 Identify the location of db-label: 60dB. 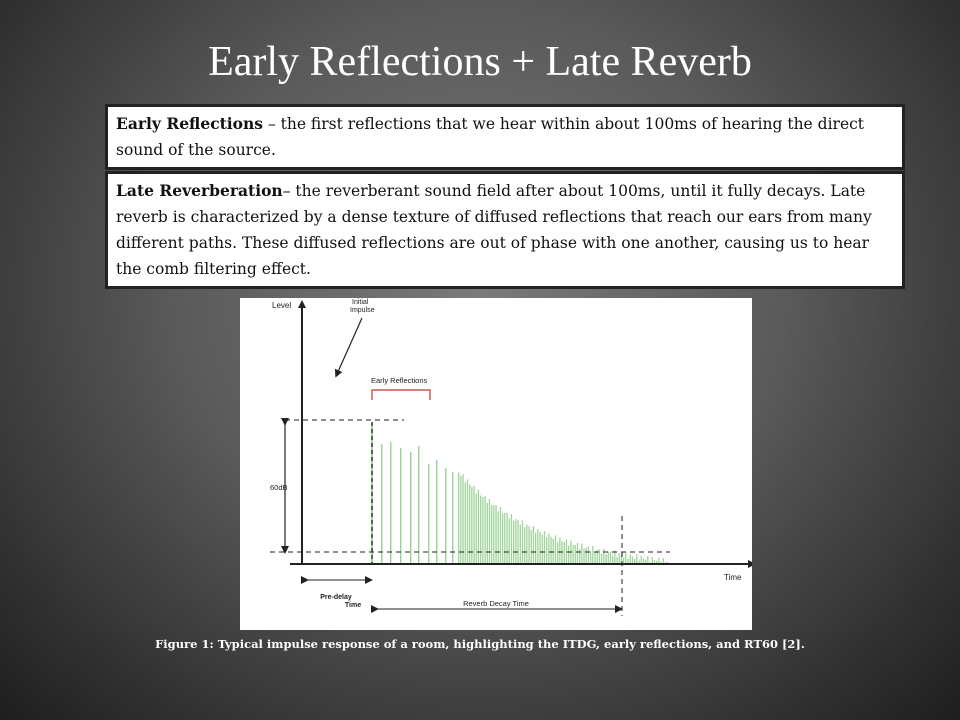
(279, 487).